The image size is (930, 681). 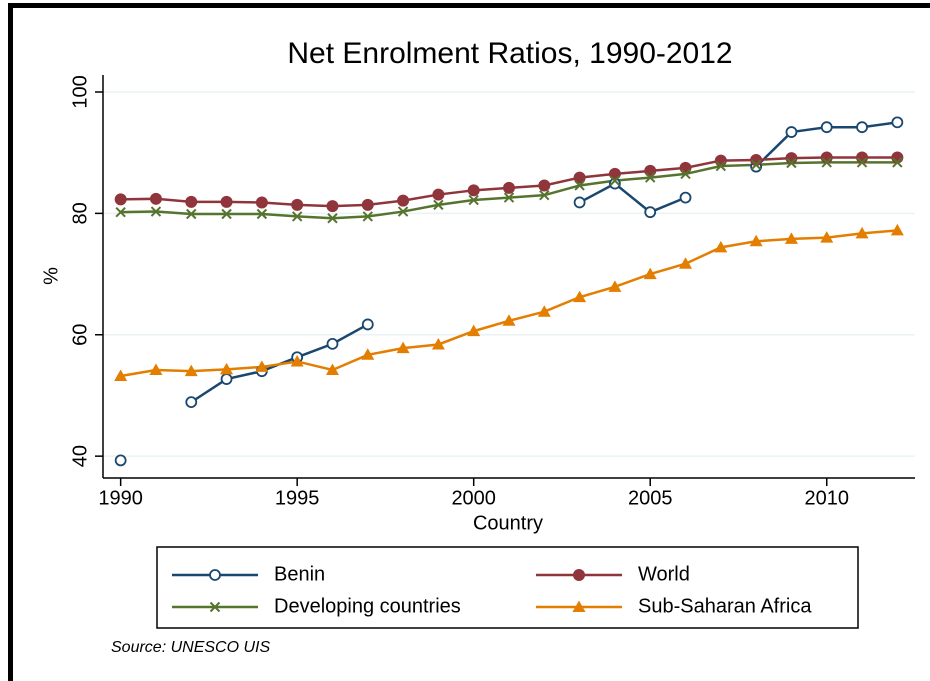 I want to click on y-tick-label: 40, so click(x=80, y=456).